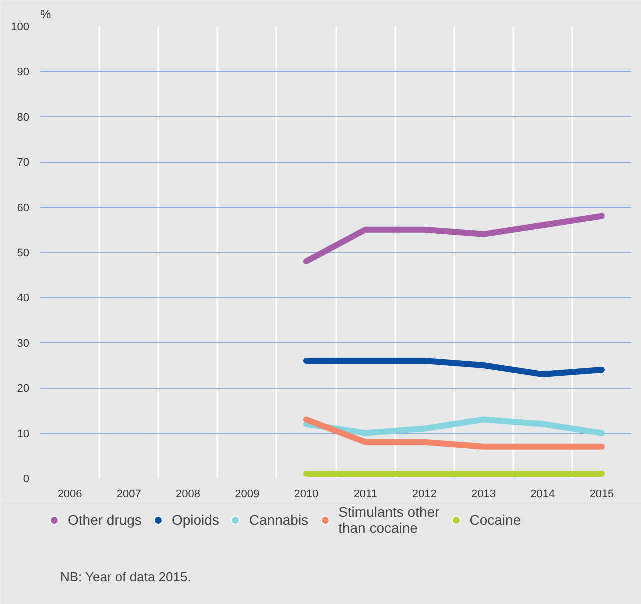 Image resolution: width=641 pixels, height=604 pixels. What do you see at coordinates (196, 520) in the screenshot?
I see `legend-label: Opioids` at bounding box center [196, 520].